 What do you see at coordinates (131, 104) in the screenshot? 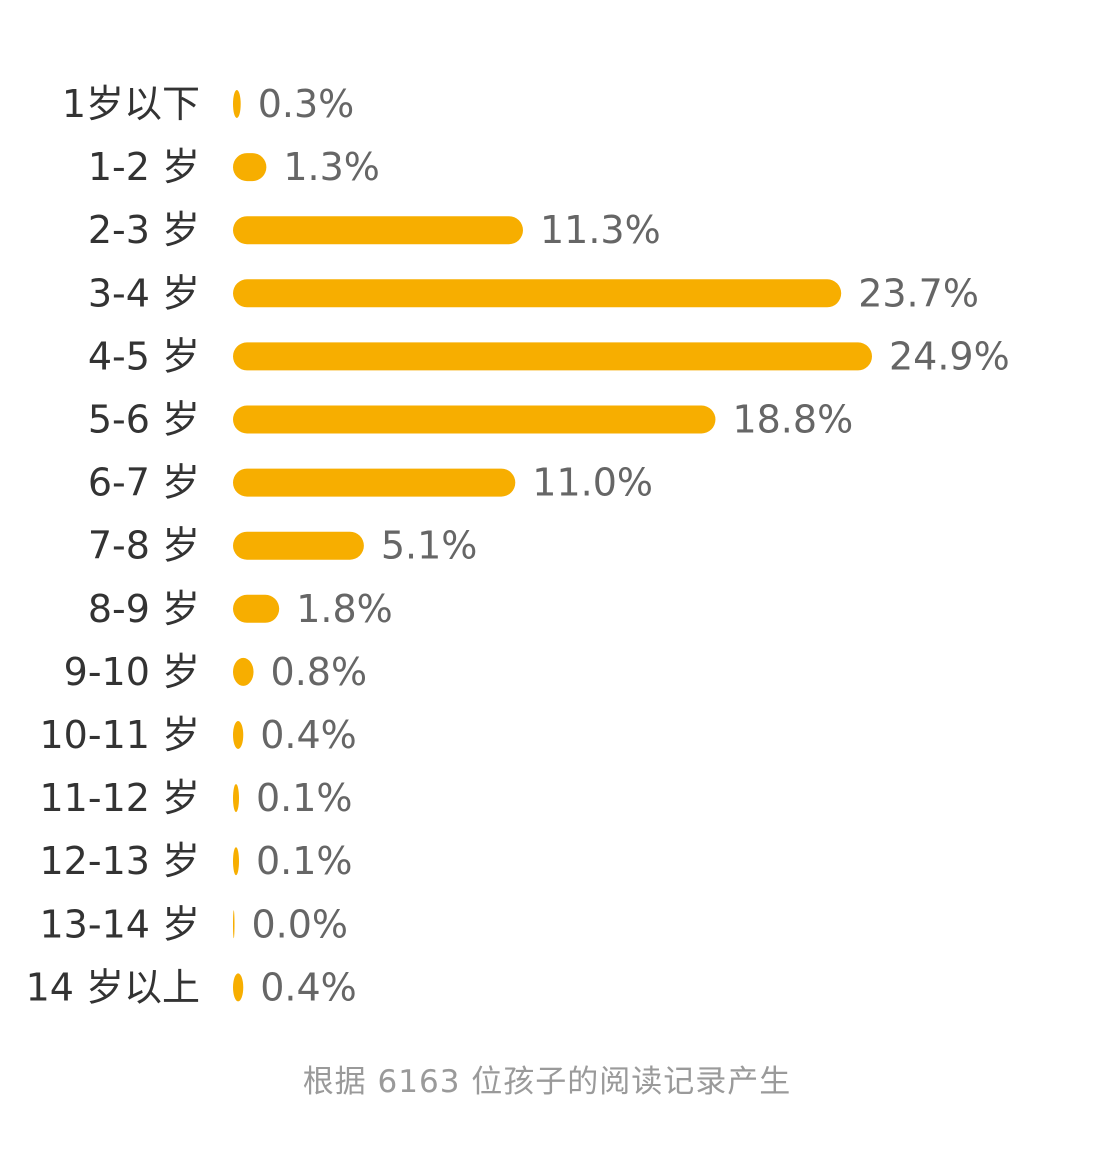
I see `category-label: 1岁以下` at bounding box center [131, 104].